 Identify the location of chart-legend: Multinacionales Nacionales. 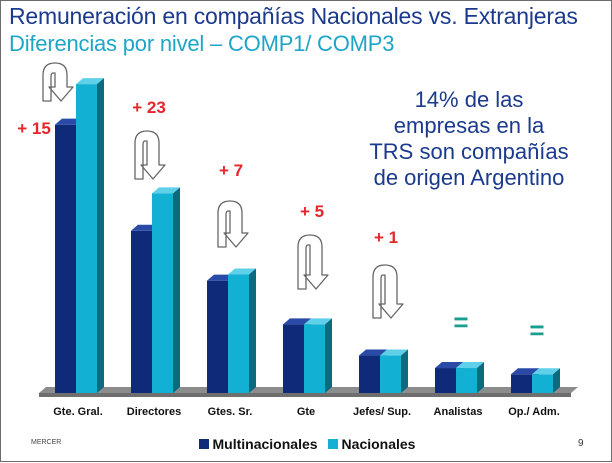
(306, 444).